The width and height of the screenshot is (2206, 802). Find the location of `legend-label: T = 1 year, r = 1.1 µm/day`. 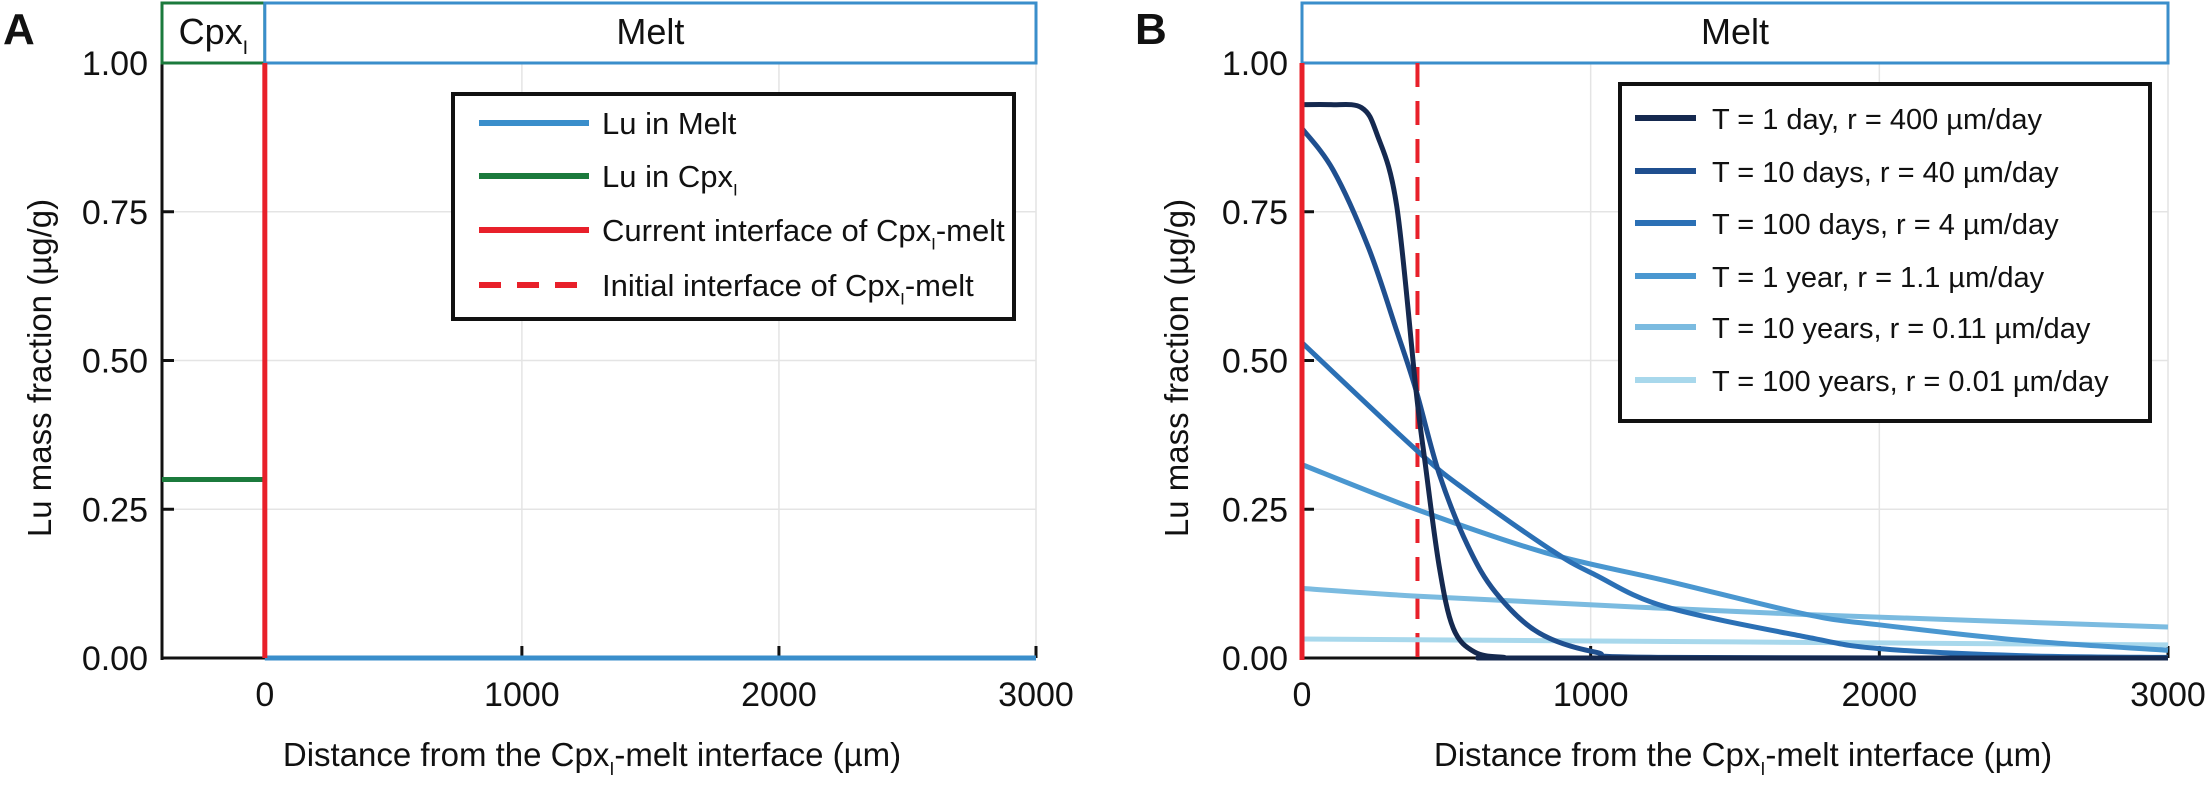

legend-label: T = 1 year, r = 1.1 µm/day is located at coordinates (1878, 278).